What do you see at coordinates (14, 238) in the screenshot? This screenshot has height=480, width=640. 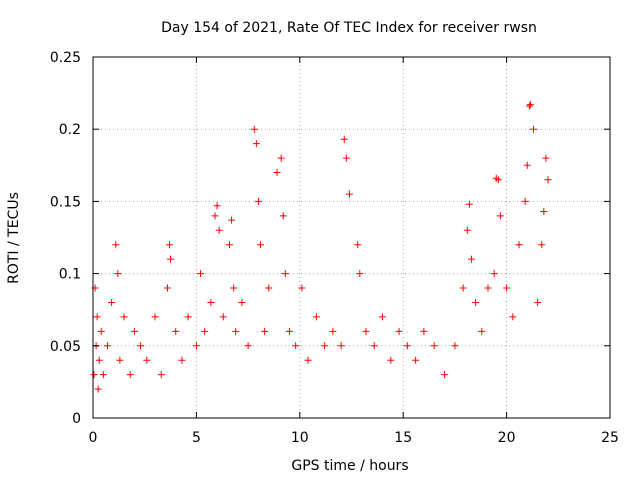 I see `y-axis-label: ROTI / TECUs` at bounding box center [14, 238].